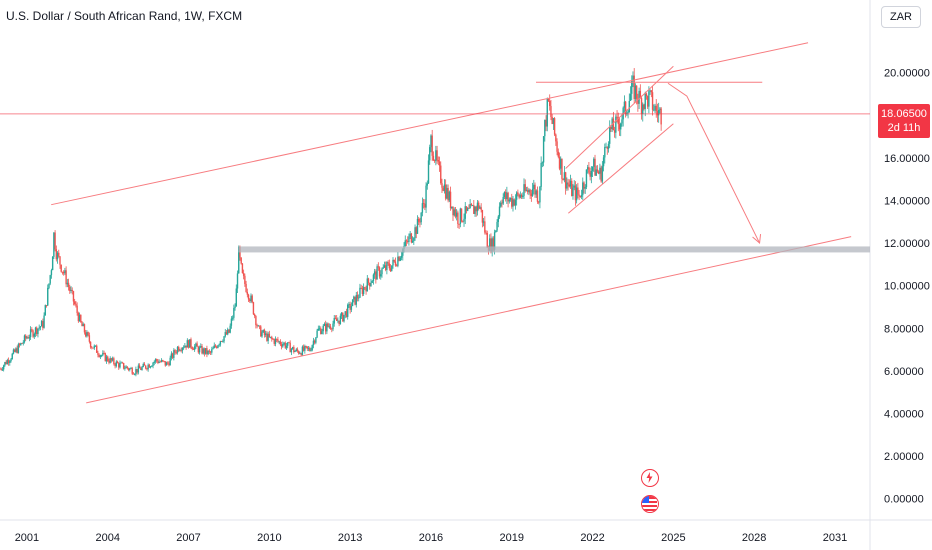 Image resolution: width=932 pixels, height=550 pixels. Describe the element at coordinates (27, 538) in the screenshot. I see `x-tick-label: 2001` at that location.